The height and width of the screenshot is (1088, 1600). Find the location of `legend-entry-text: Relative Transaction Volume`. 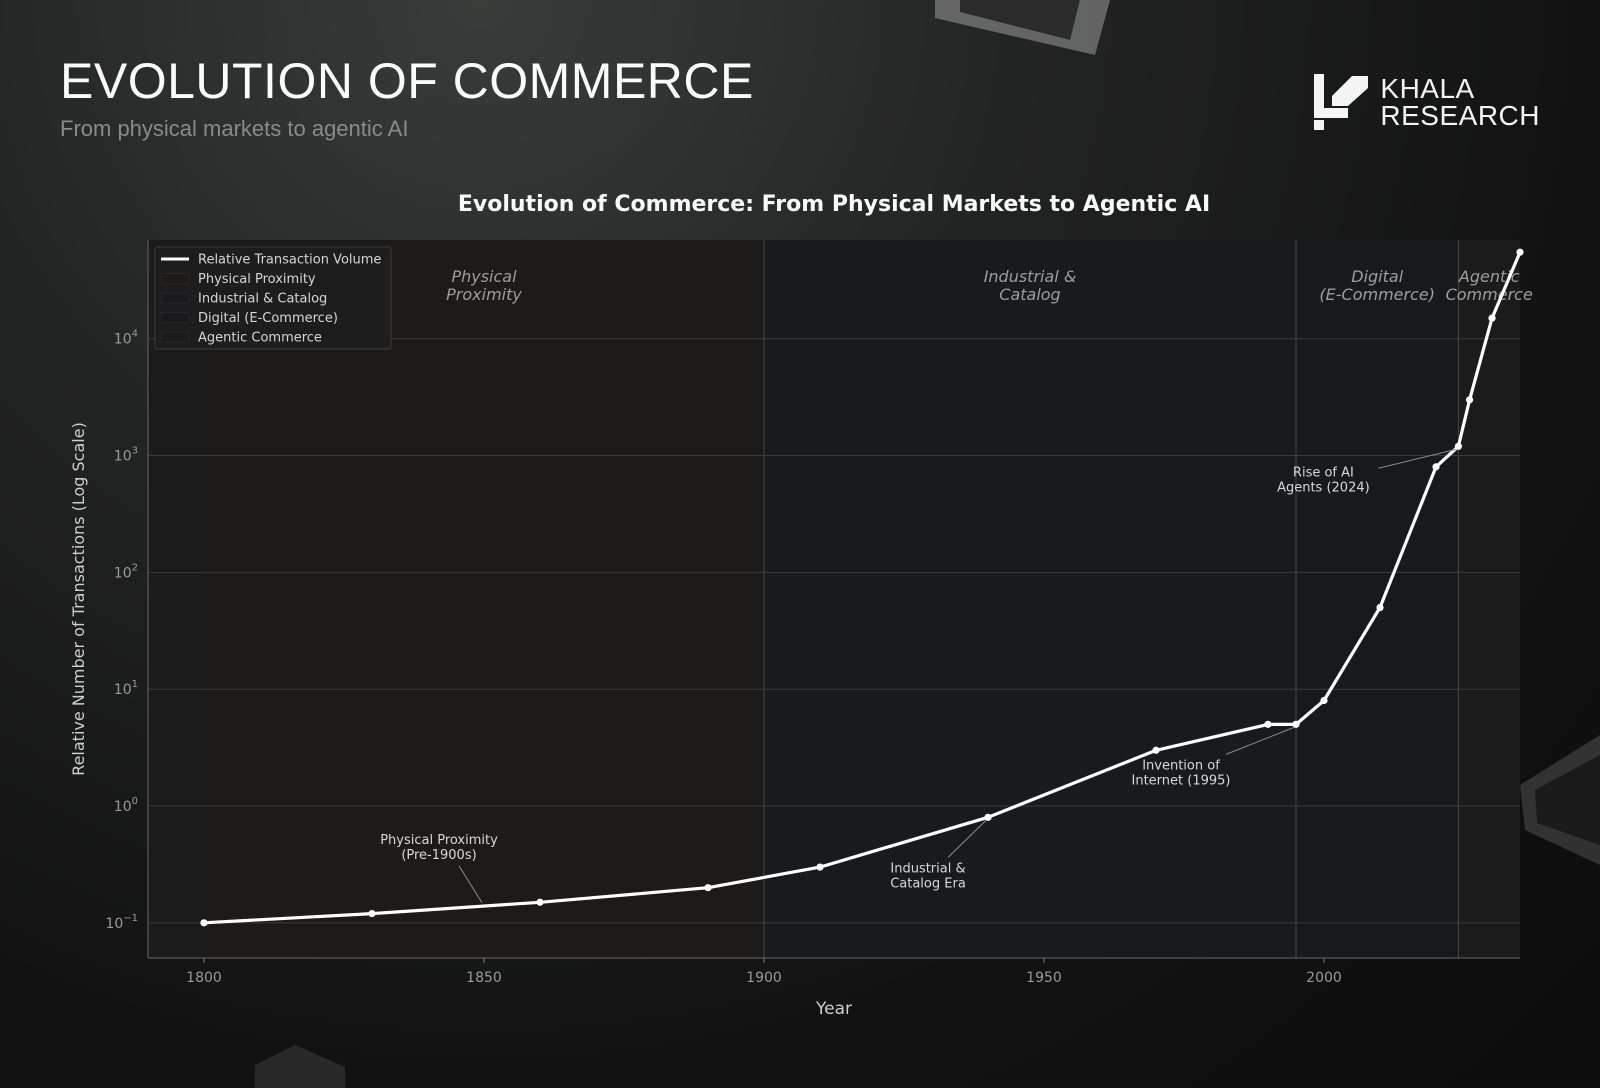

legend-entry-text: Relative Transaction Volume is located at coordinates (289, 260).